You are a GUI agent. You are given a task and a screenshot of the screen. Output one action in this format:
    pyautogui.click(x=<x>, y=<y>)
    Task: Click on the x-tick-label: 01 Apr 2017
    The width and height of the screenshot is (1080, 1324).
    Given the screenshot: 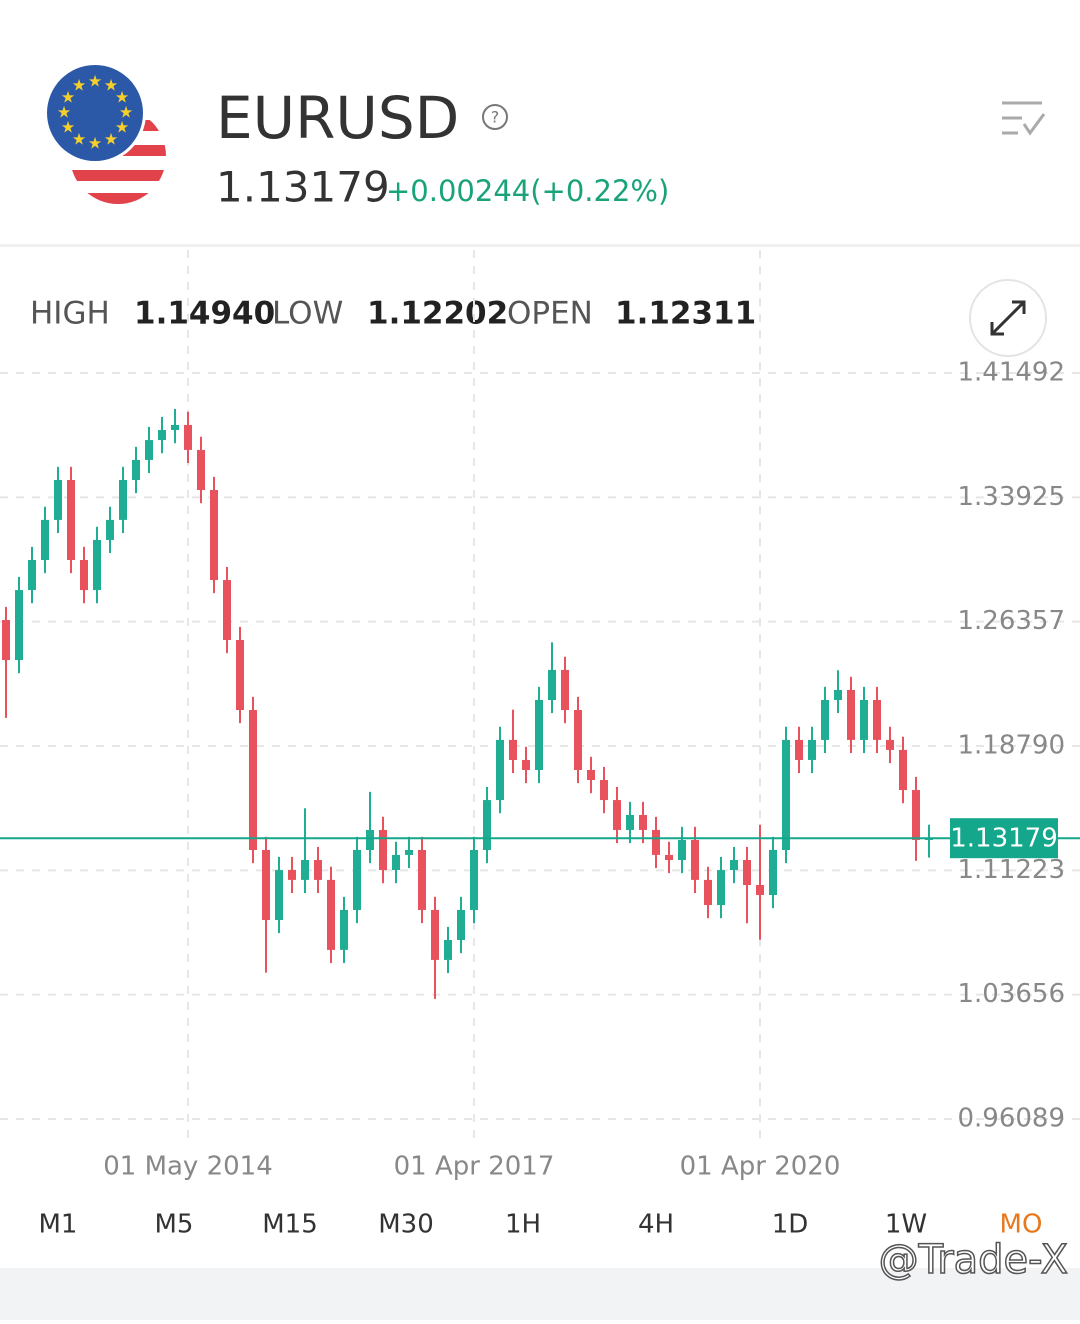 What is the action you would take?
    pyautogui.click(x=474, y=1167)
    